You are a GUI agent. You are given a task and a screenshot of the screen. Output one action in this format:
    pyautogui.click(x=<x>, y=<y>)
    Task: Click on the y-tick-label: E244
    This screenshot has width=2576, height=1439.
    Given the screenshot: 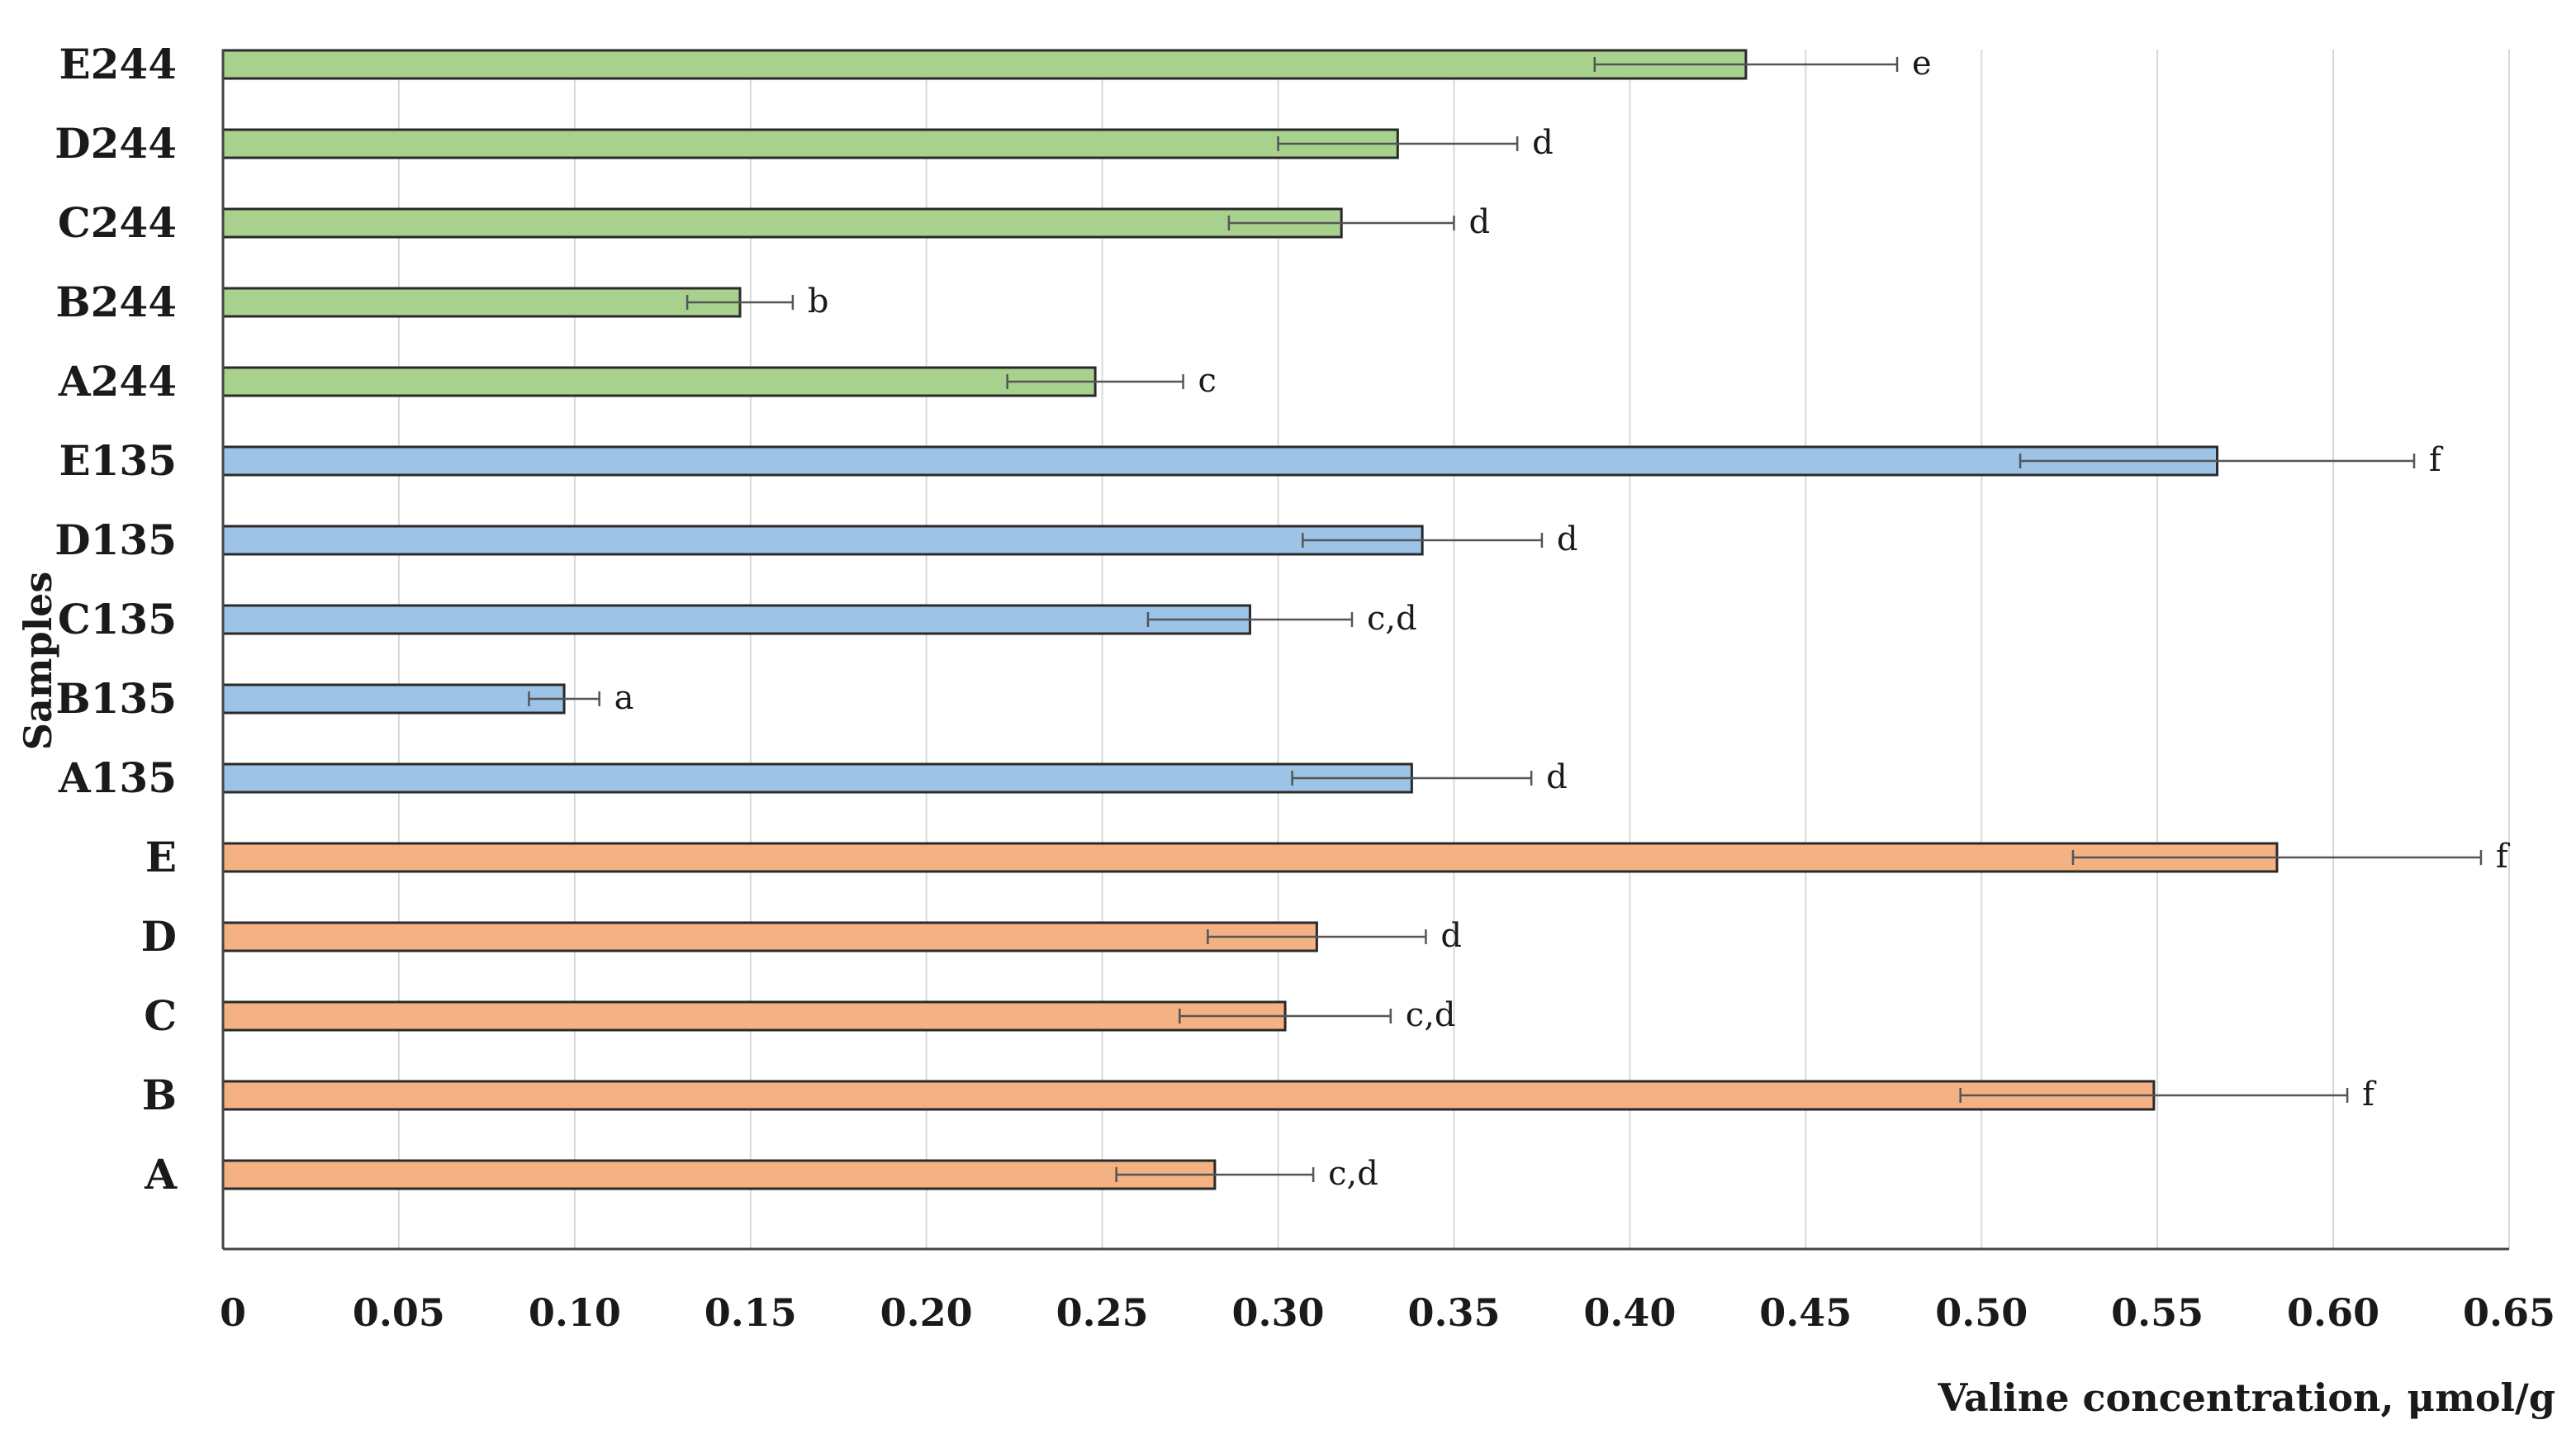 What is the action you would take?
    pyautogui.click(x=118, y=64)
    